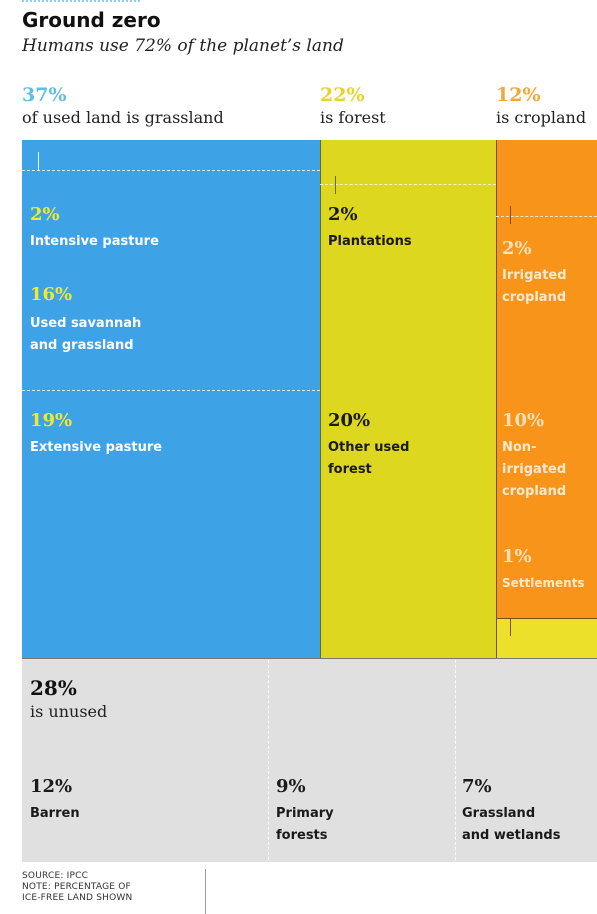 This screenshot has width=597, height=914. I want to click on plantations-label: Plantations, so click(370, 241).